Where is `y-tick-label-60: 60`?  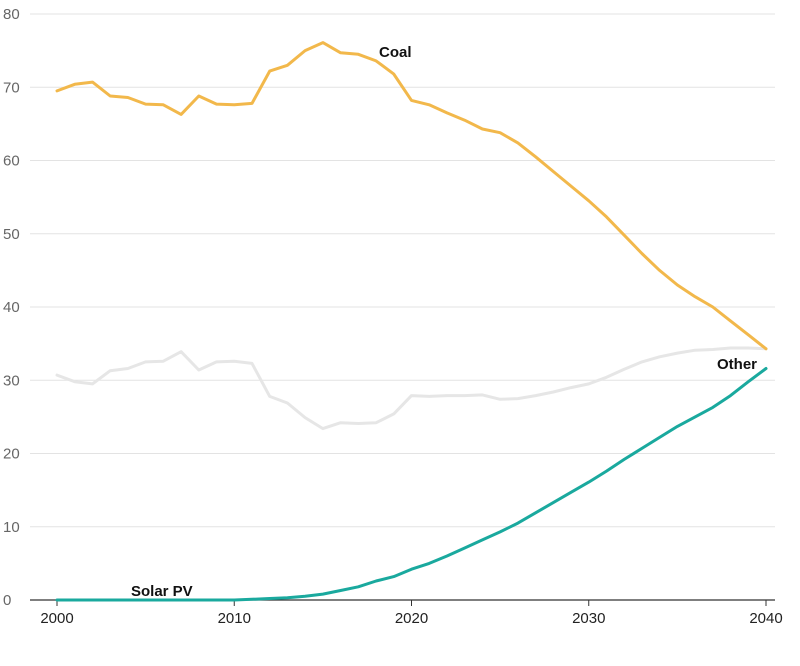
y-tick-label-60: 60 is located at coordinates (11, 161).